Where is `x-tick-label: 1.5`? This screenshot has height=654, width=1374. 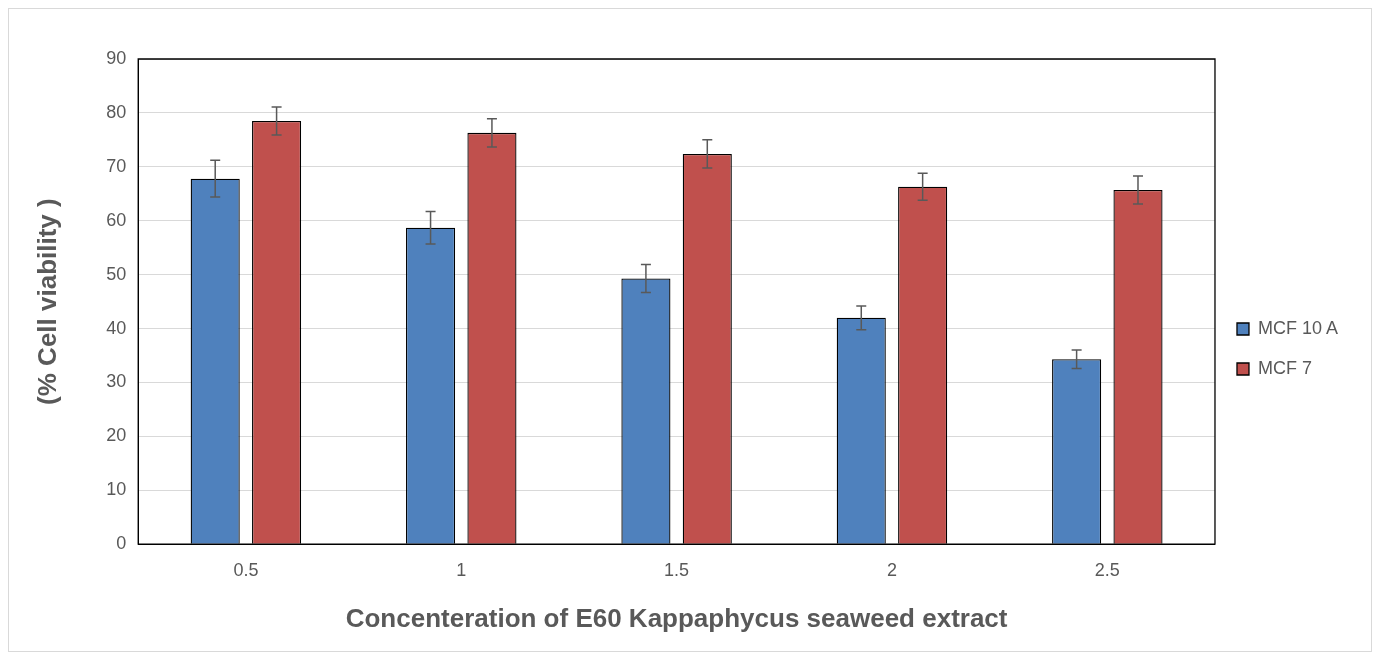 x-tick-label: 1.5 is located at coordinates (677, 569).